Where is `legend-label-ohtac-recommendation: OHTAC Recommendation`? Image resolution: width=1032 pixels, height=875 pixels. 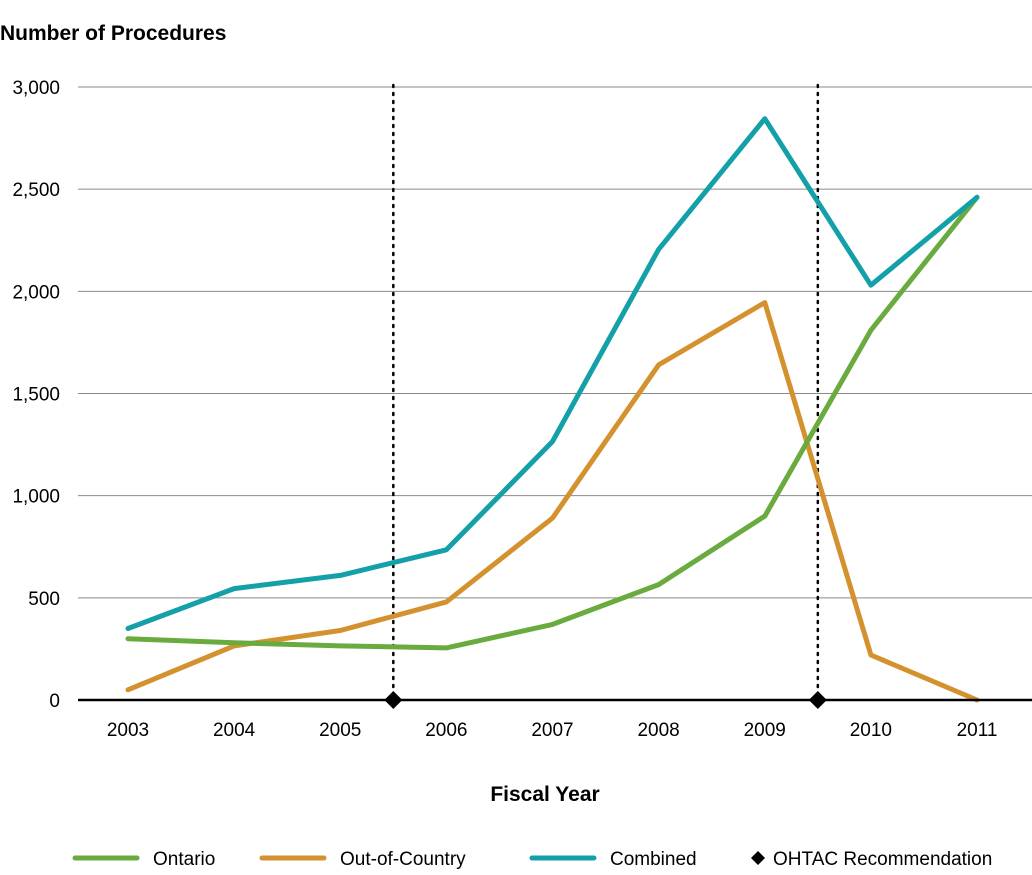 legend-label-ohtac-recommendation: OHTAC Recommendation is located at coordinates (882, 859).